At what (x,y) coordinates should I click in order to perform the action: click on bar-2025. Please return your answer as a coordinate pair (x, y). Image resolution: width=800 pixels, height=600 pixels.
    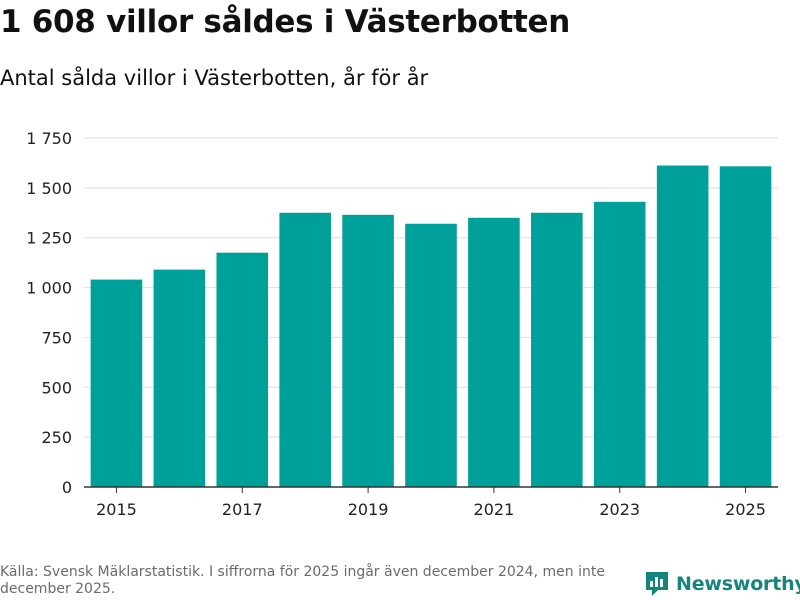
    Looking at the image, I should click on (745, 327).